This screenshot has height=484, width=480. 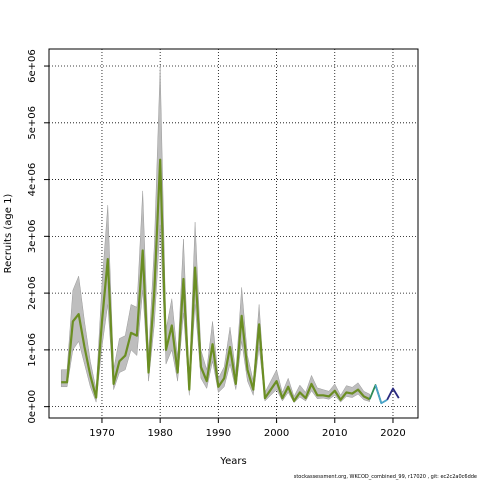 What do you see at coordinates (218, 433) in the screenshot?
I see `x-tick-label: 1990` at bounding box center [218, 433].